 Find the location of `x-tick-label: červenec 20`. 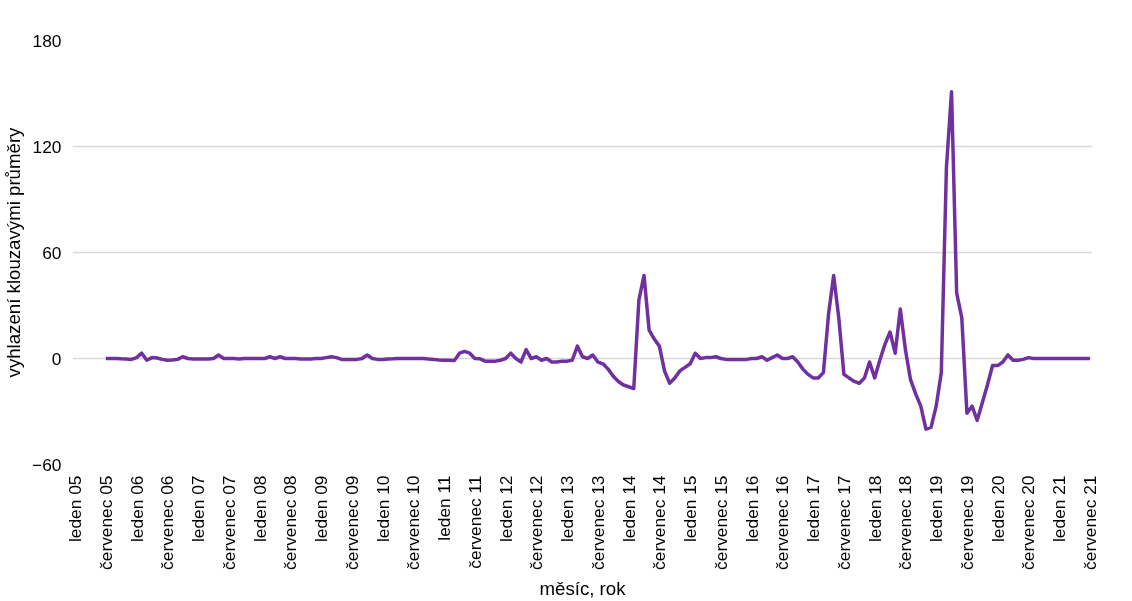

x-tick-label: červenec 20 is located at coordinates (1028, 522).